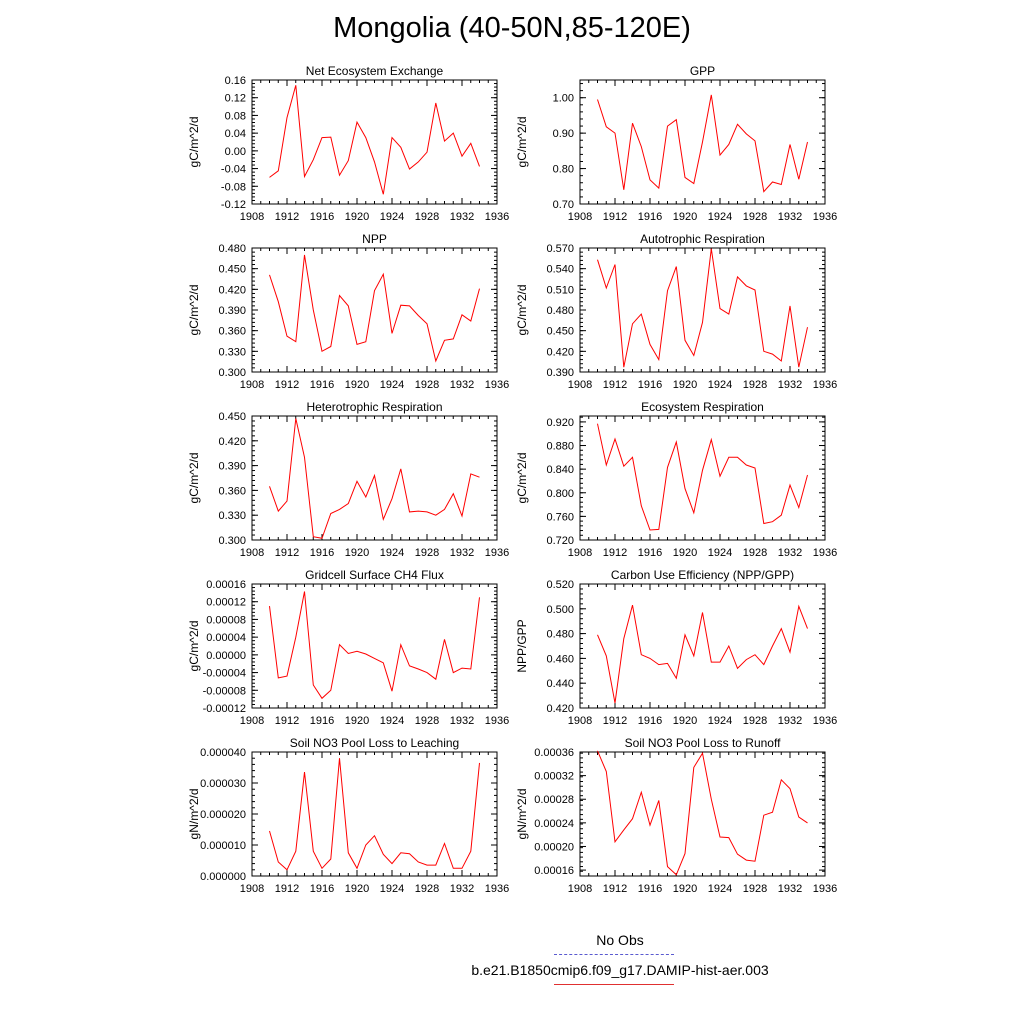  What do you see at coordinates (233, 187) in the screenshot?
I see `y-tick-label: -0.08` at bounding box center [233, 187].